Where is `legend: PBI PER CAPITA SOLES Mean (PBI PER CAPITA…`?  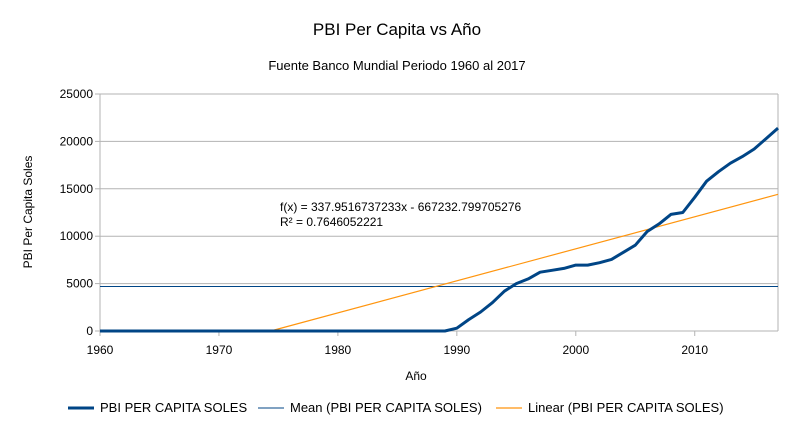
legend: PBI PER CAPITA SOLES Mean (PBI PER CAPITA… is located at coordinates (396, 407).